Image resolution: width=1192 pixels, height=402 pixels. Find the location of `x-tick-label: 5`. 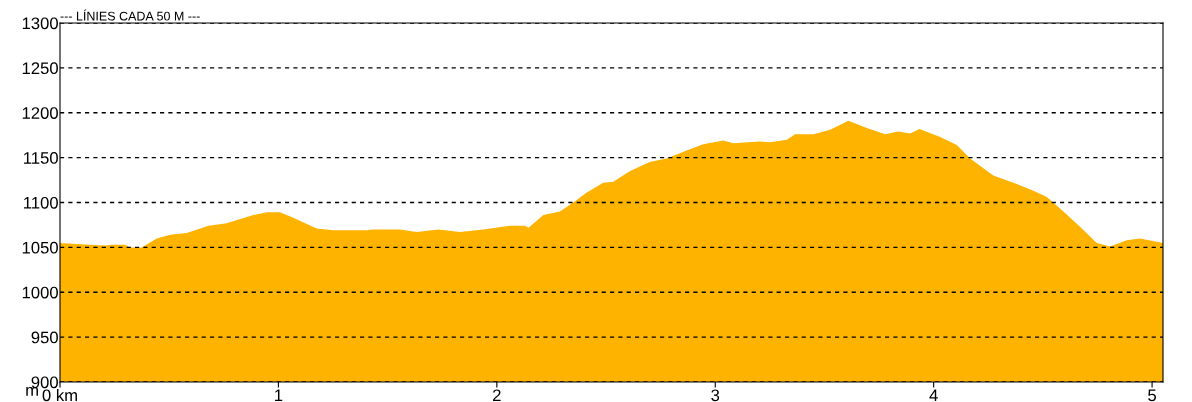

x-tick-label: 5 is located at coordinates (1152, 395).